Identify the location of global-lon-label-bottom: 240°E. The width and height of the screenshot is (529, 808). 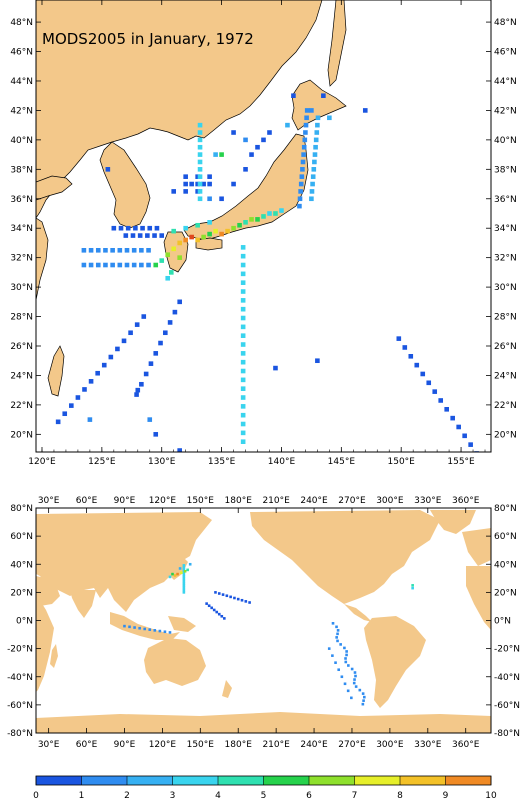
(314, 745).